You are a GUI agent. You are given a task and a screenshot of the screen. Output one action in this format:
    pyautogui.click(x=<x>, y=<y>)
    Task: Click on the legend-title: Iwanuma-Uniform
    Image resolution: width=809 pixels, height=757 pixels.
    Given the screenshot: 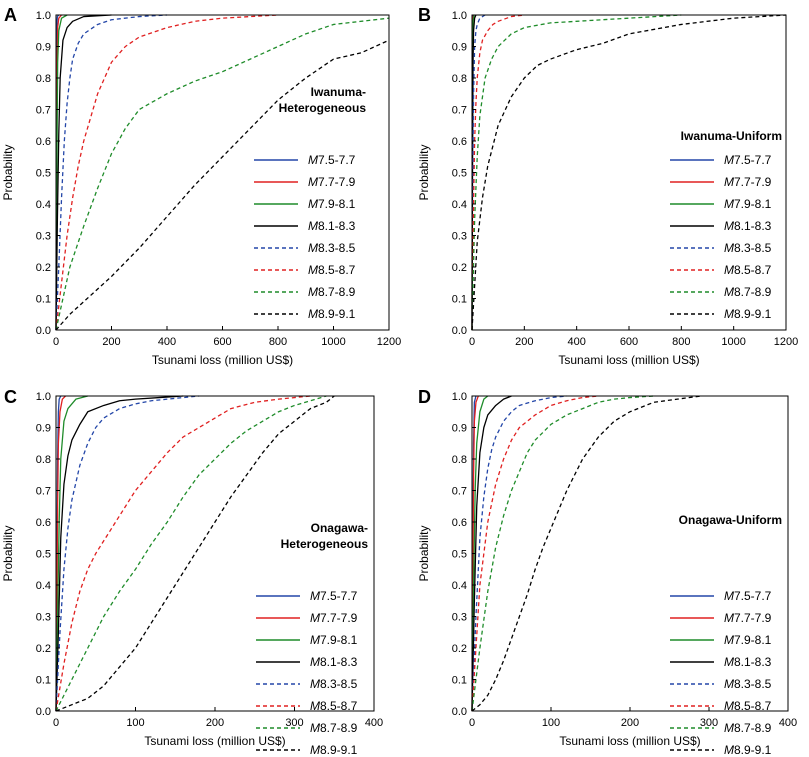 What is the action you would take?
    pyautogui.click(x=731, y=136)
    